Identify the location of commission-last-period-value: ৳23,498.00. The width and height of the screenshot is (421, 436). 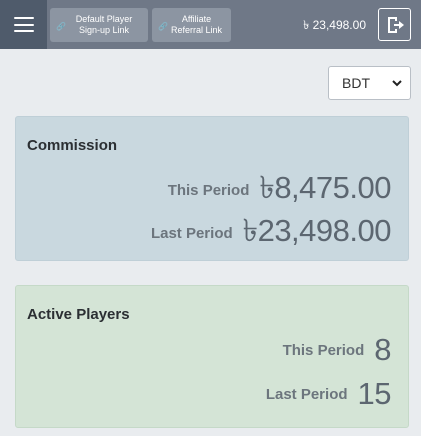
(317, 230).